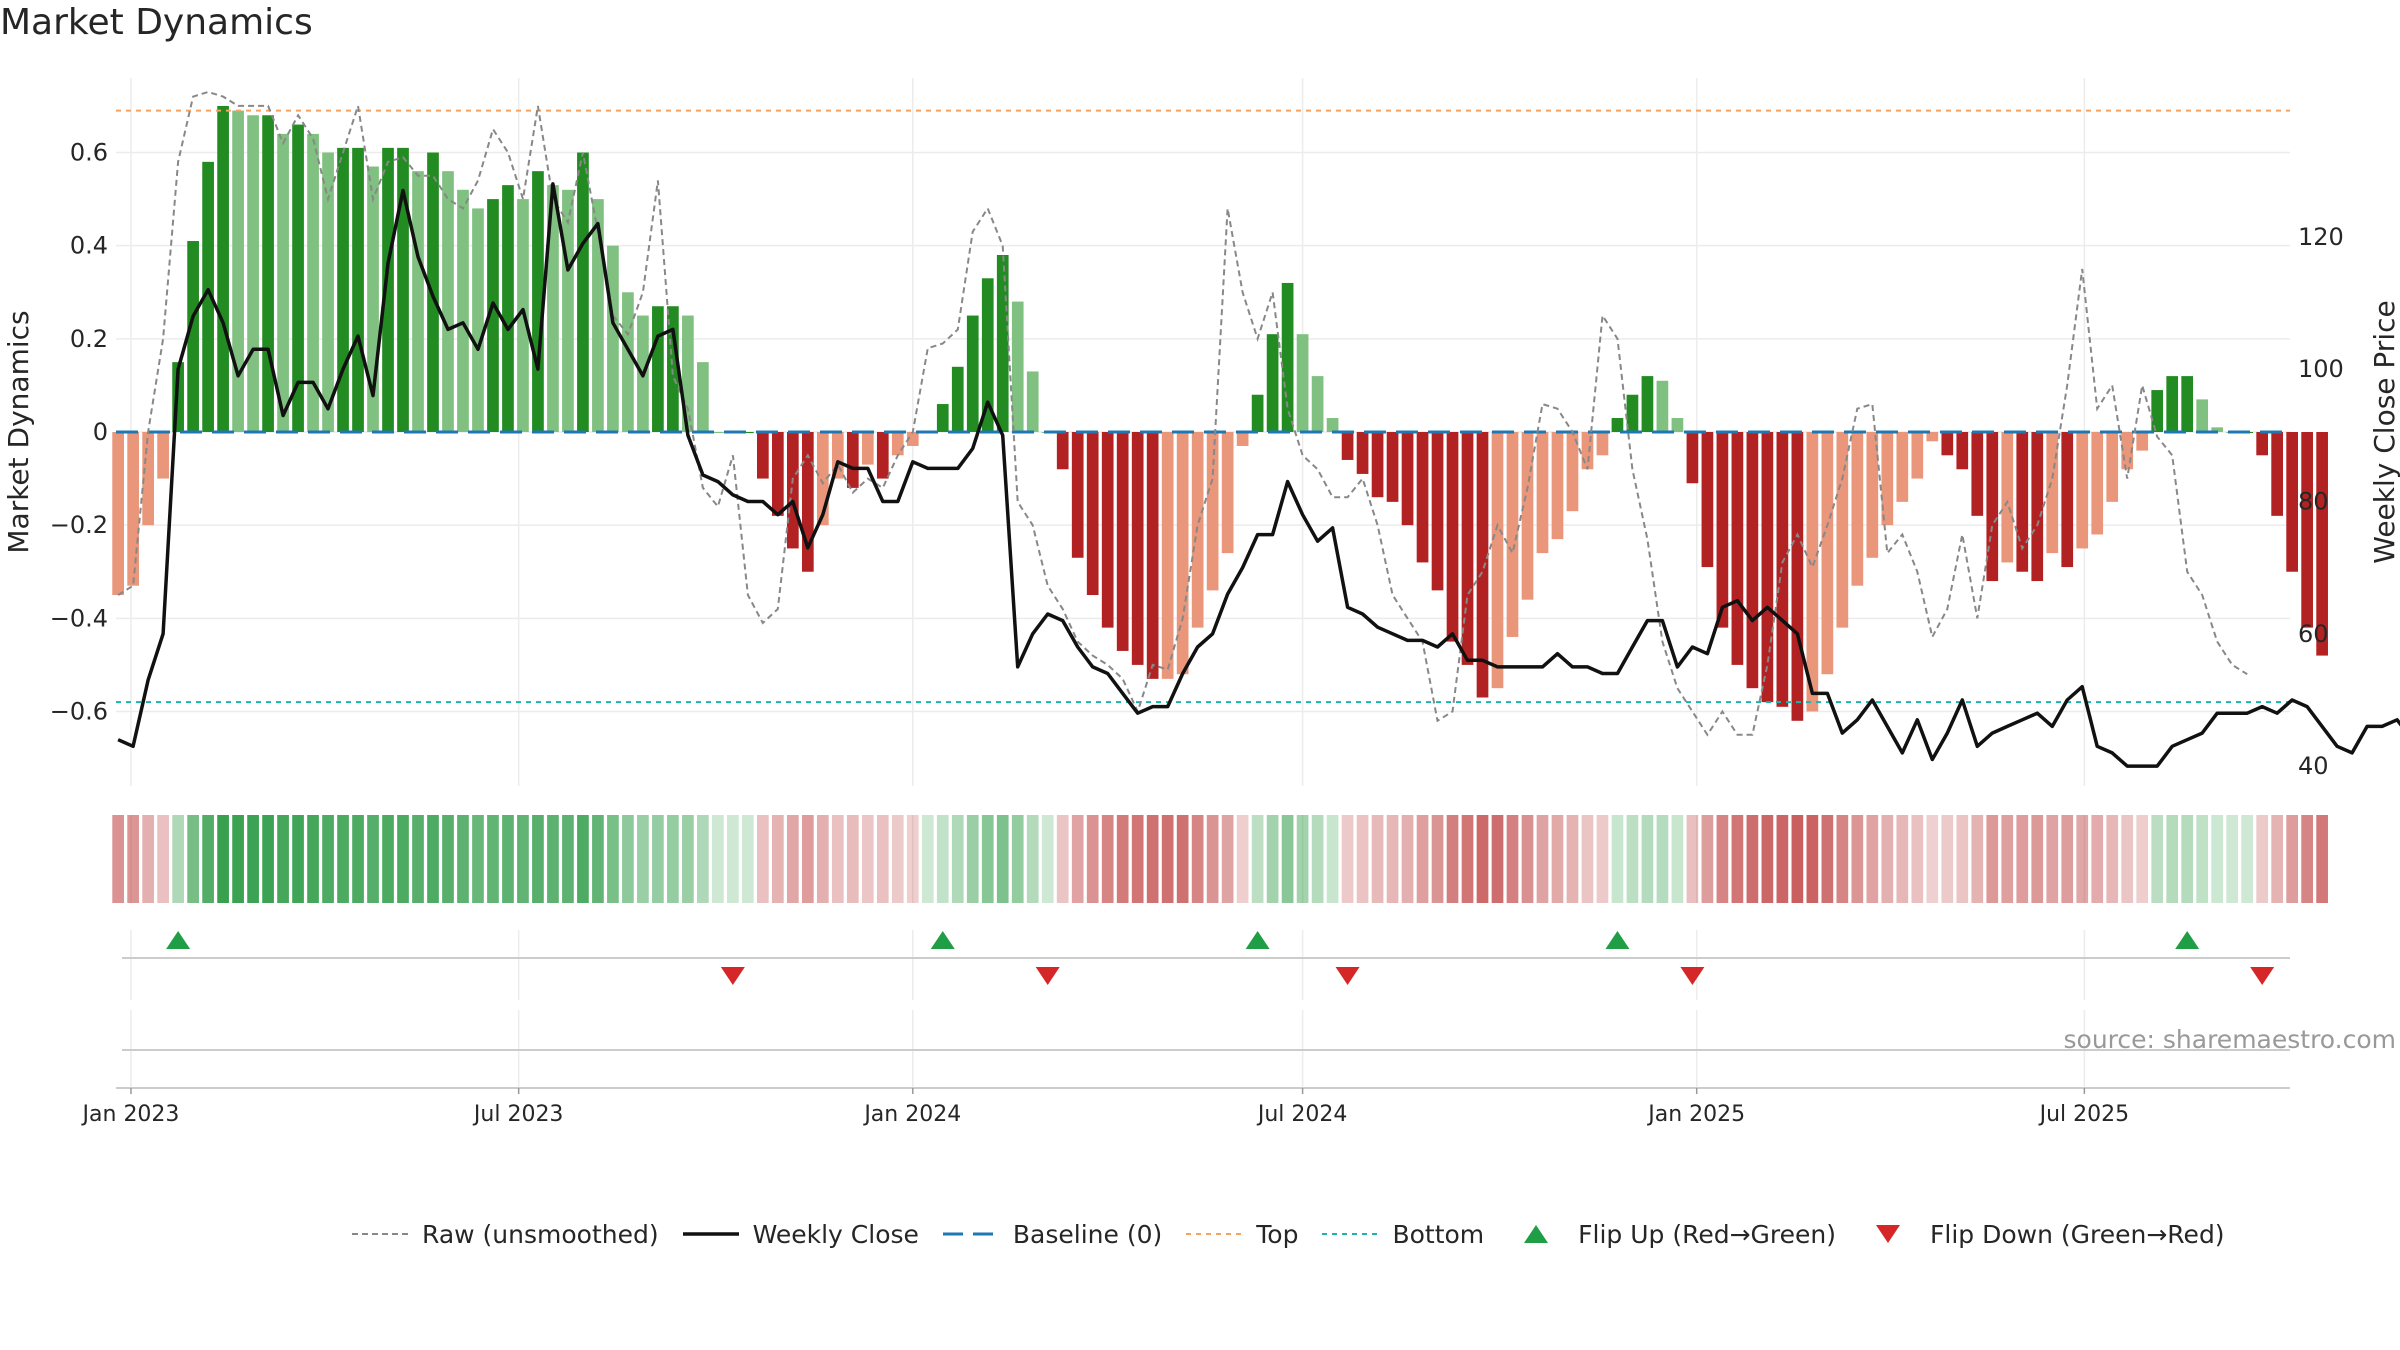  What do you see at coordinates (1350, 1234) in the screenshot?
I see `legend-key-bottom` at bounding box center [1350, 1234].